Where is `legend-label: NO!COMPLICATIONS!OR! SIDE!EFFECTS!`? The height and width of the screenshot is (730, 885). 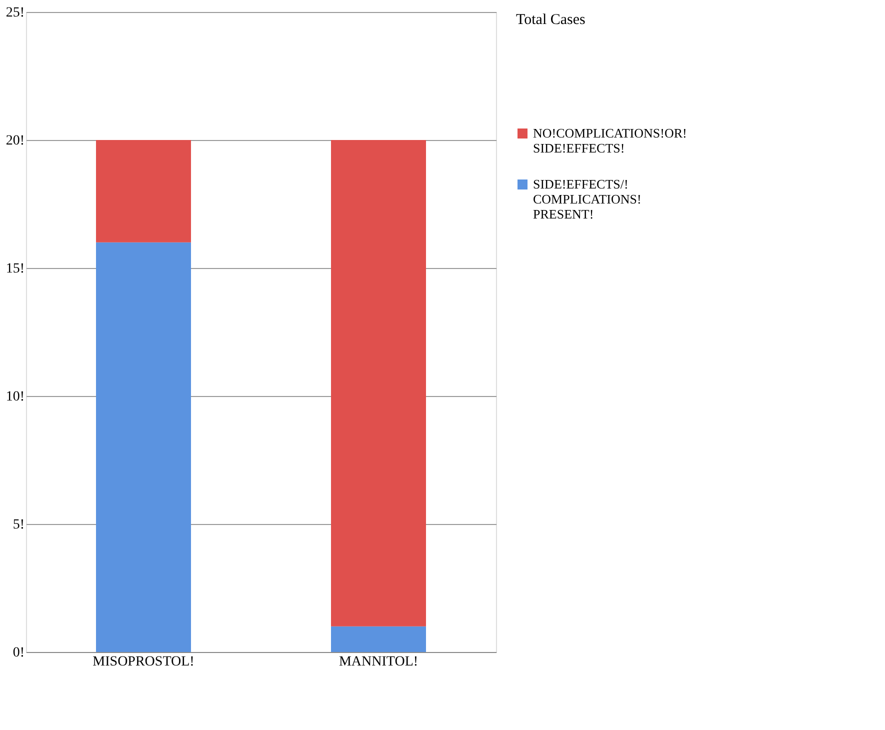
legend-label: NO!COMPLICATIONS!OR! SIDE!EFFECTS! is located at coordinates (610, 141).